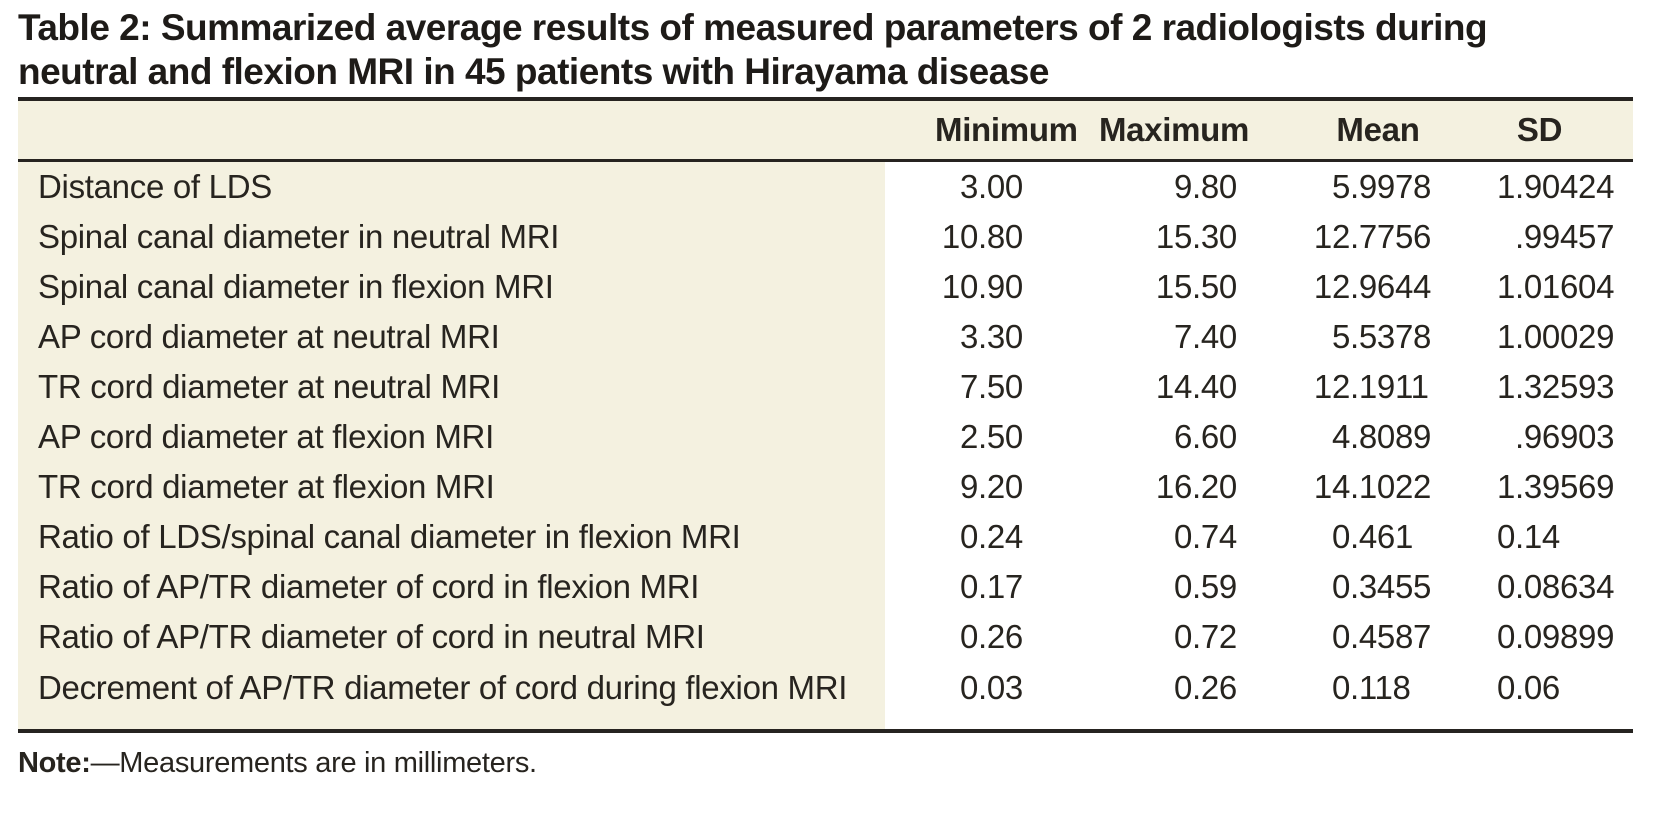 Image resolution: width=1658 pixels, height=836 pixels. What do you see at coordinates (451, 387) in the screenshot?
I see `row-label: TR cord diameter at neutral MRI` at bounding box center [451, 387].